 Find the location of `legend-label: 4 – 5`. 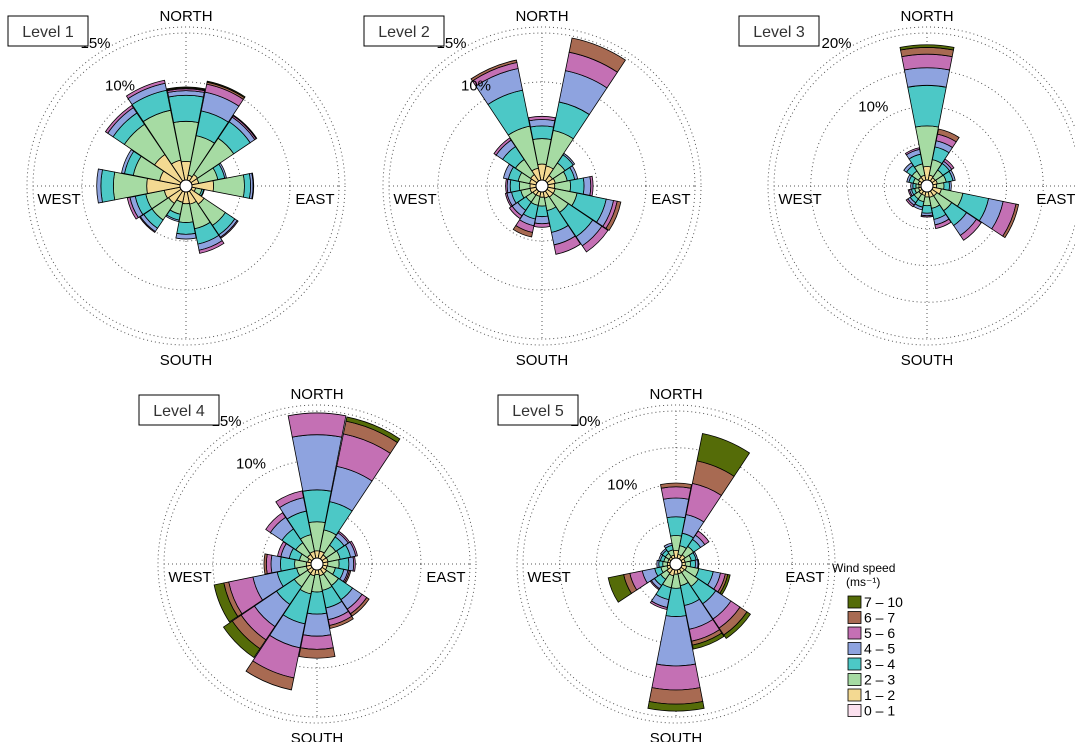

legend-label: 4 – 5 is located at coordinates (879, 649).